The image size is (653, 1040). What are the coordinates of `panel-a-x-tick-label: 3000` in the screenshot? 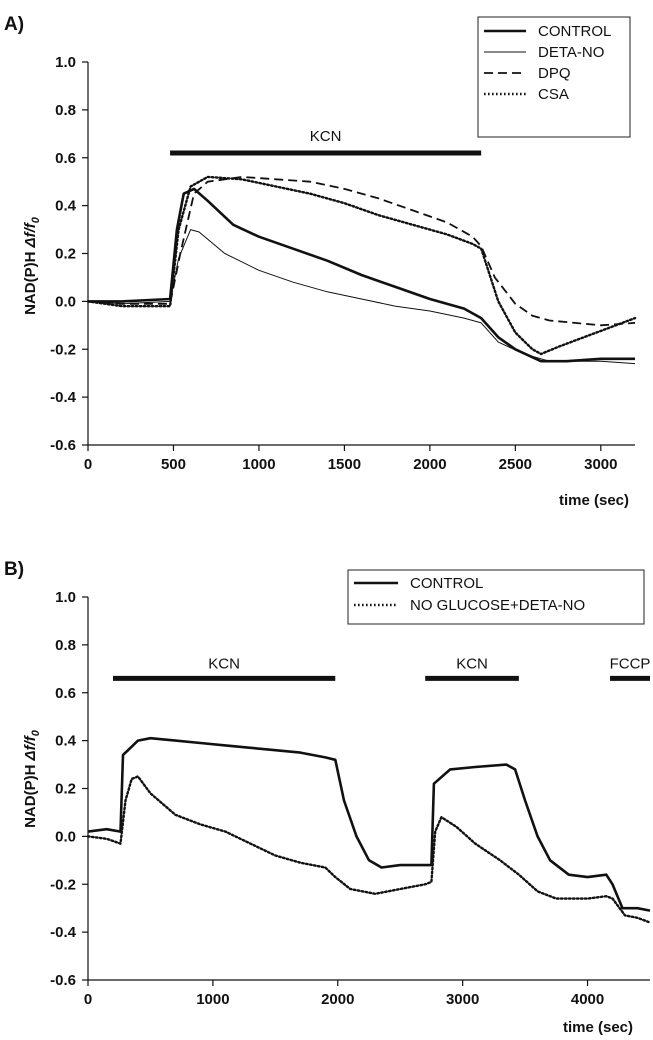 It's located at (600, 464).